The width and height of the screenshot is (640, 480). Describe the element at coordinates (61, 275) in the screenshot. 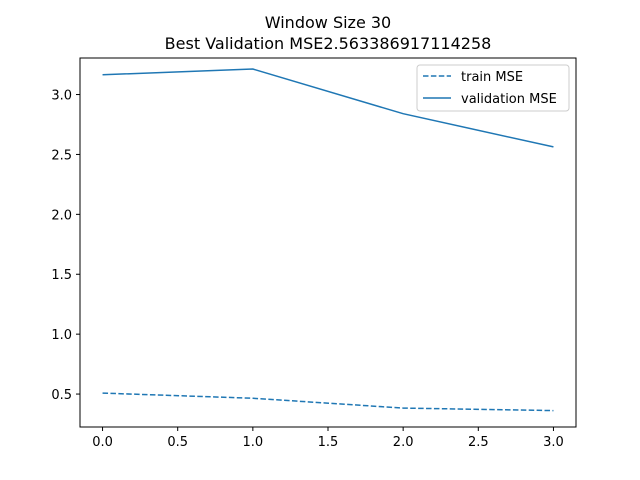

I see `y-tick-label: 1.5` at that location.